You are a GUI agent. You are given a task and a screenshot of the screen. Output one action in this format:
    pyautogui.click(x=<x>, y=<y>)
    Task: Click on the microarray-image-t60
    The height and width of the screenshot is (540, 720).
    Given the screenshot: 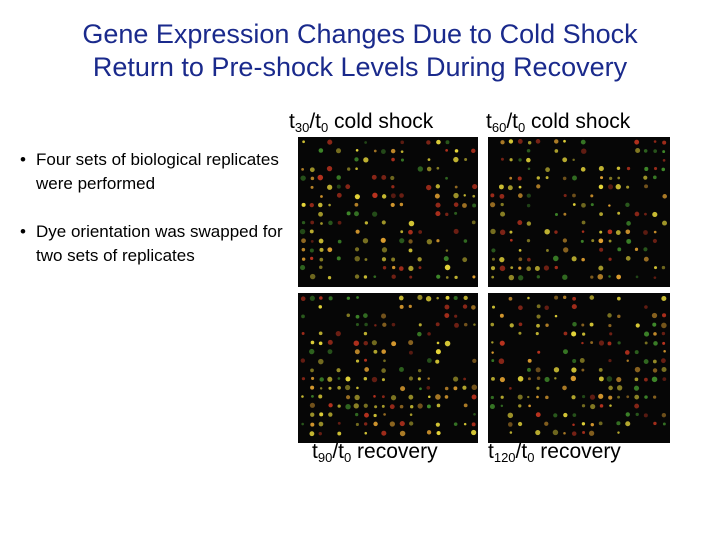 What is the action you would take?
    pyautogui.click(x=579, y=212)
    